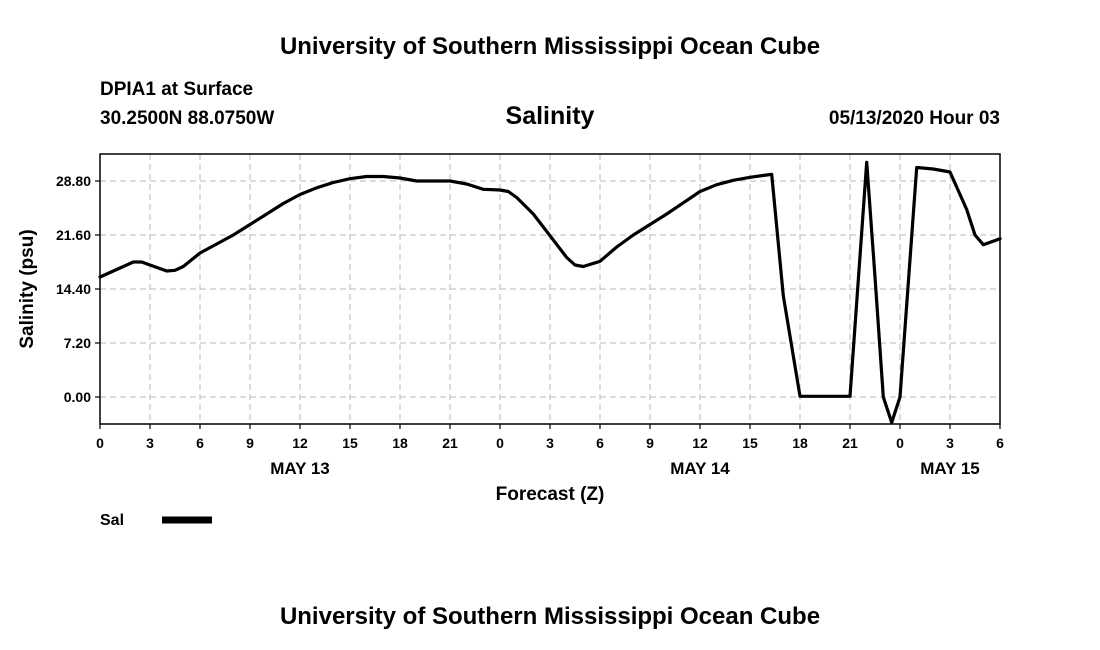 The height and width of the screenshot is (650, 1100). Describe the element at coordinates (300, 468) in the screenshot. I see `day-label: MAY 13` at that location.